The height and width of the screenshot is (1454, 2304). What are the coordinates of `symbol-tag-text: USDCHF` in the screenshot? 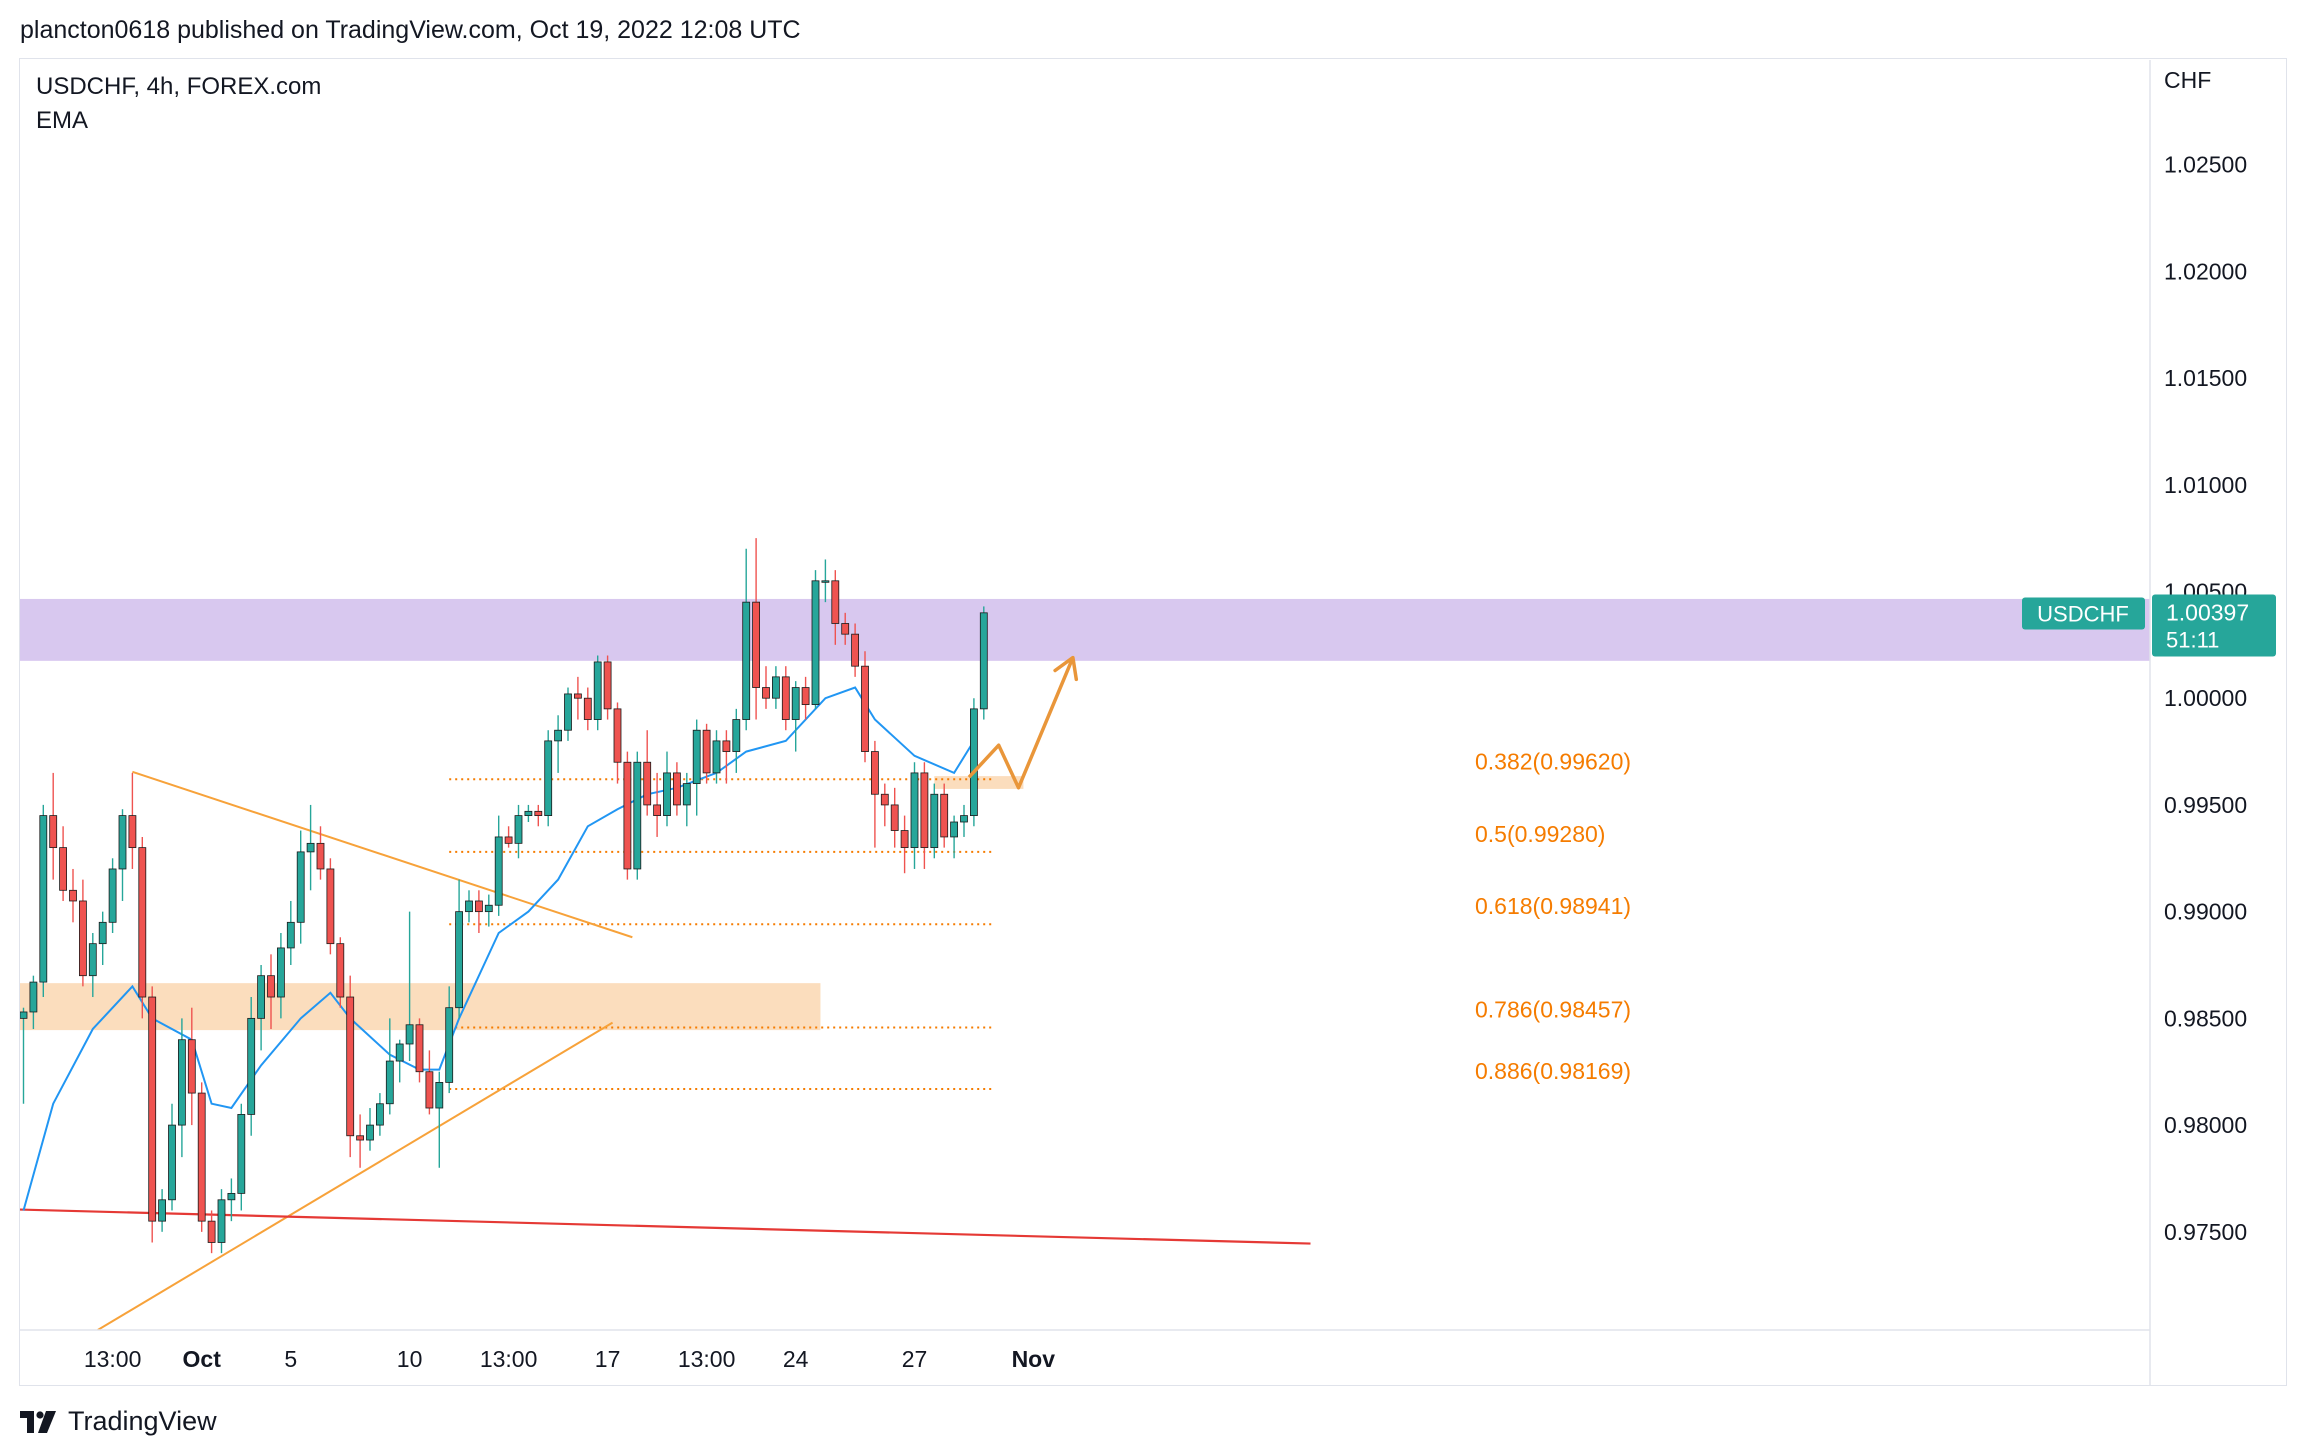 It's located at (2083, 613).